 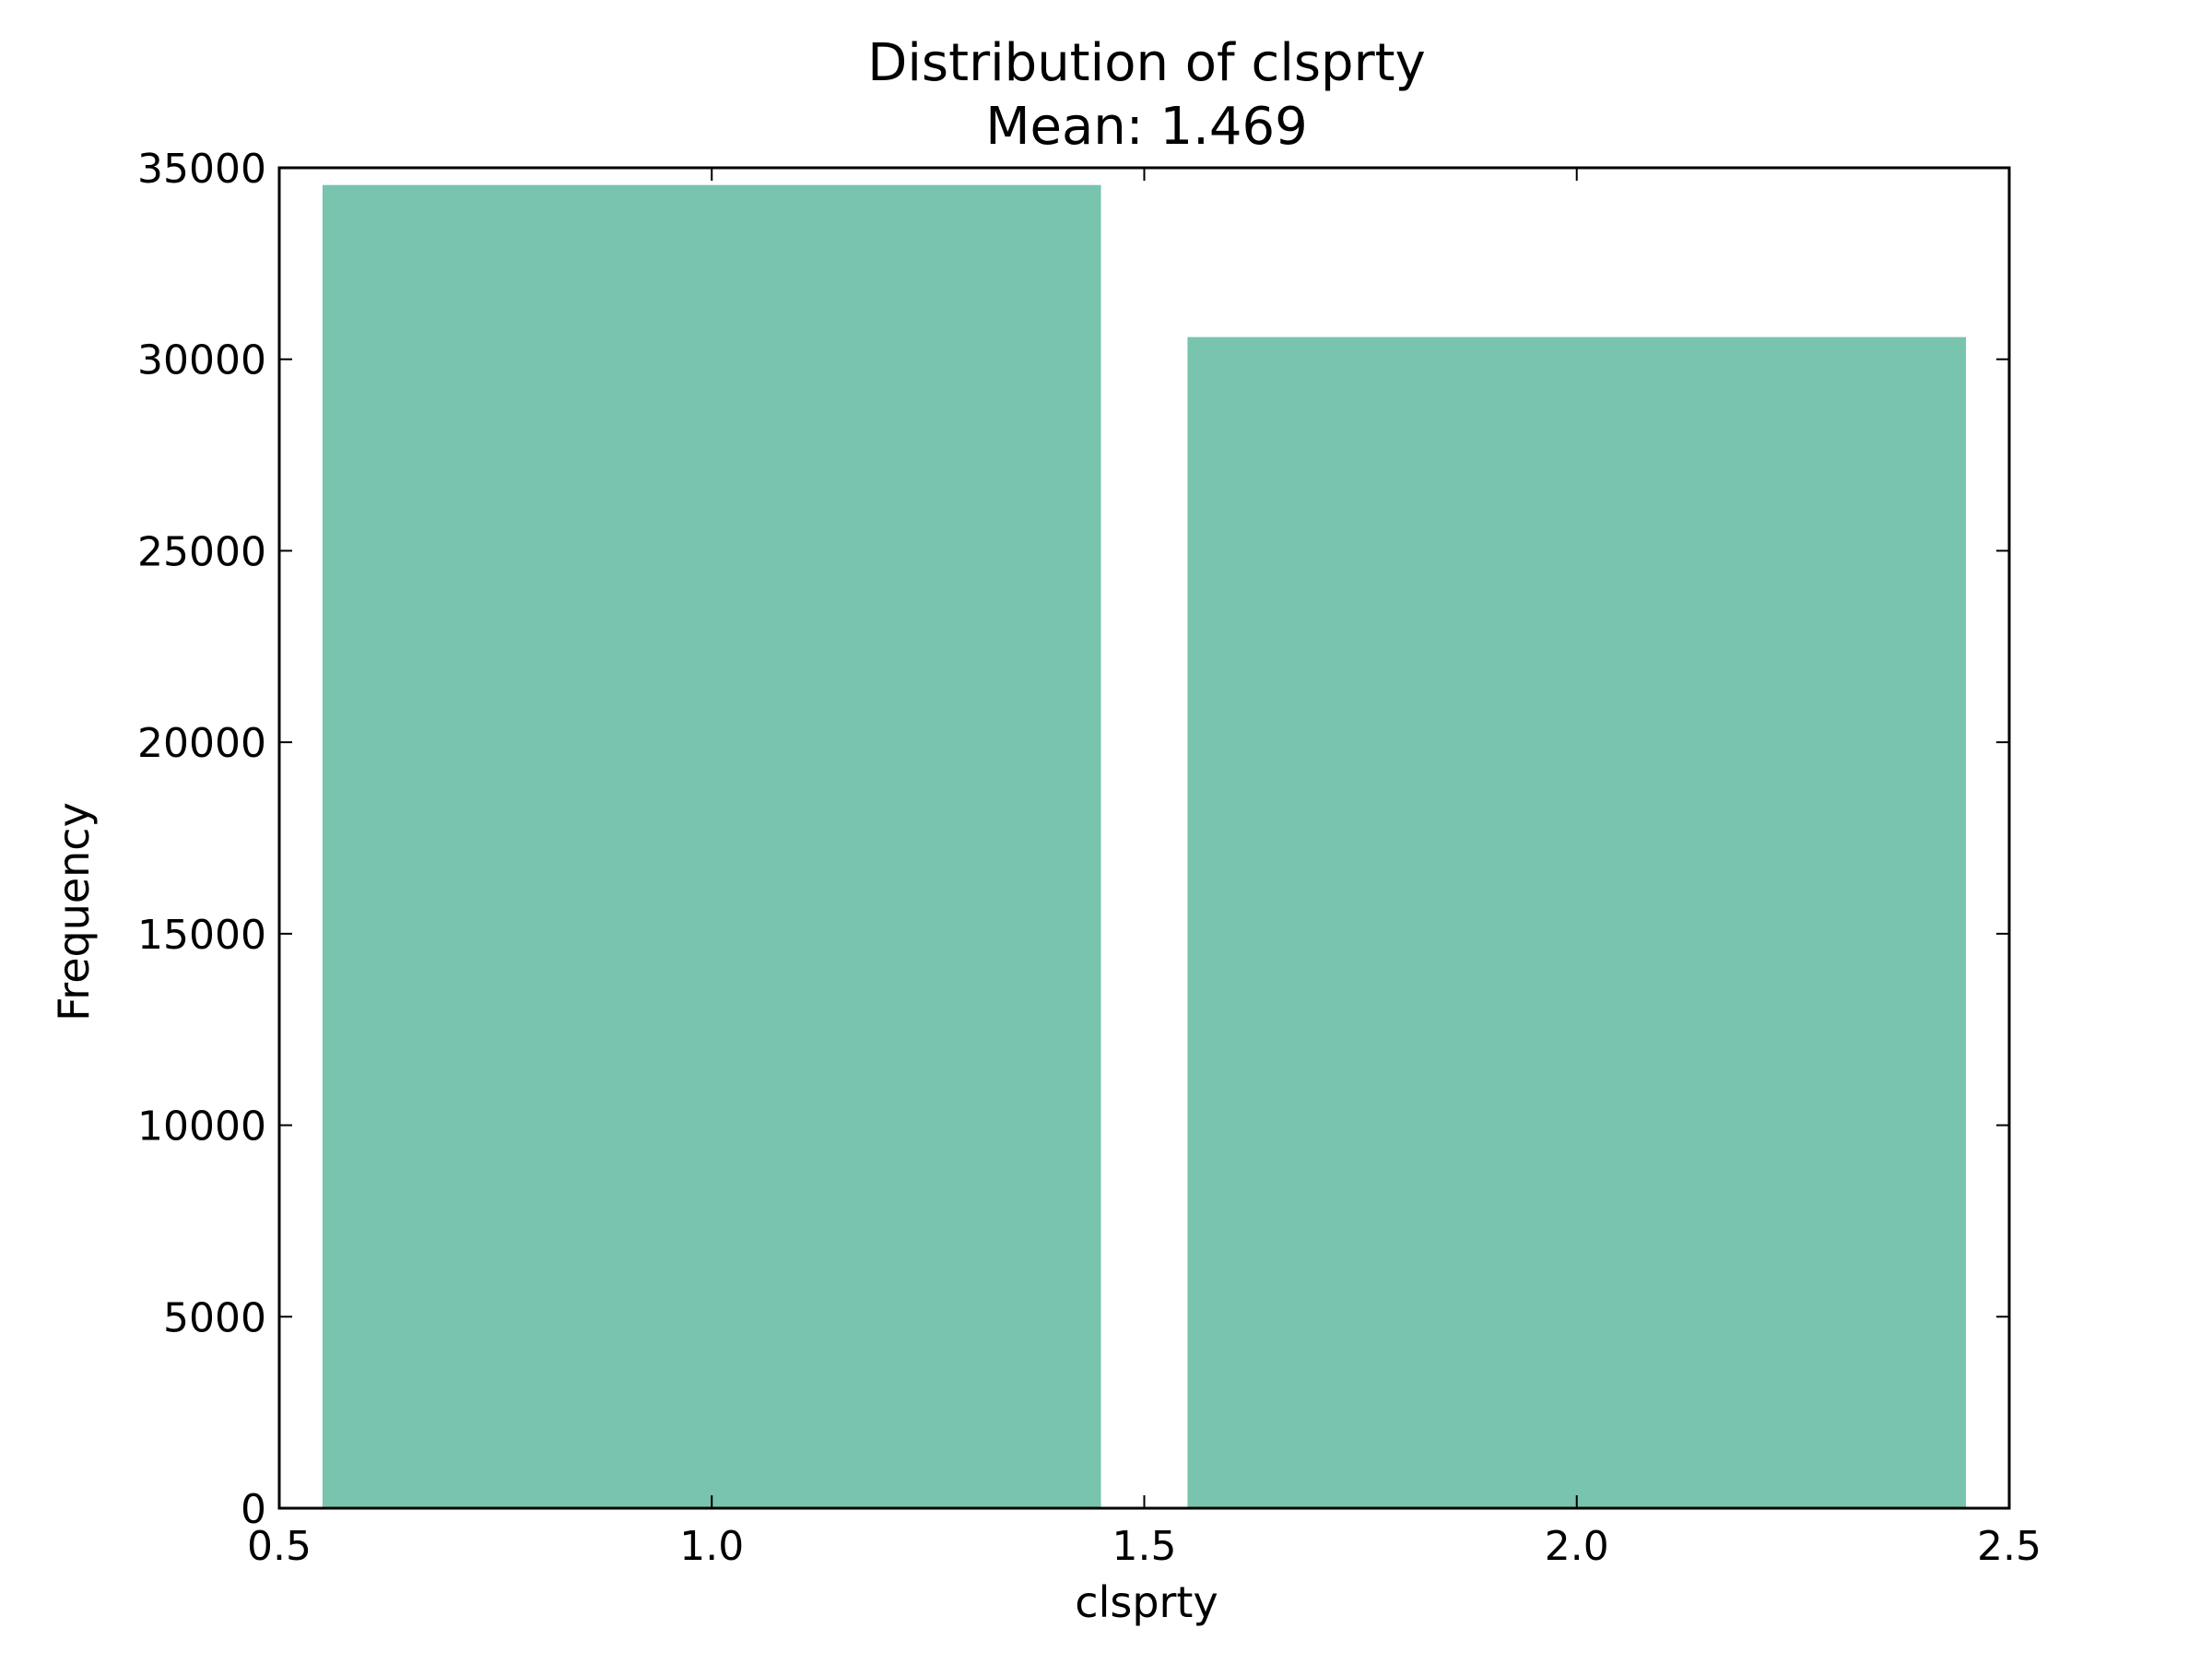 I want to click on y-axis-label: Frequency, so click(x=74, y=911).